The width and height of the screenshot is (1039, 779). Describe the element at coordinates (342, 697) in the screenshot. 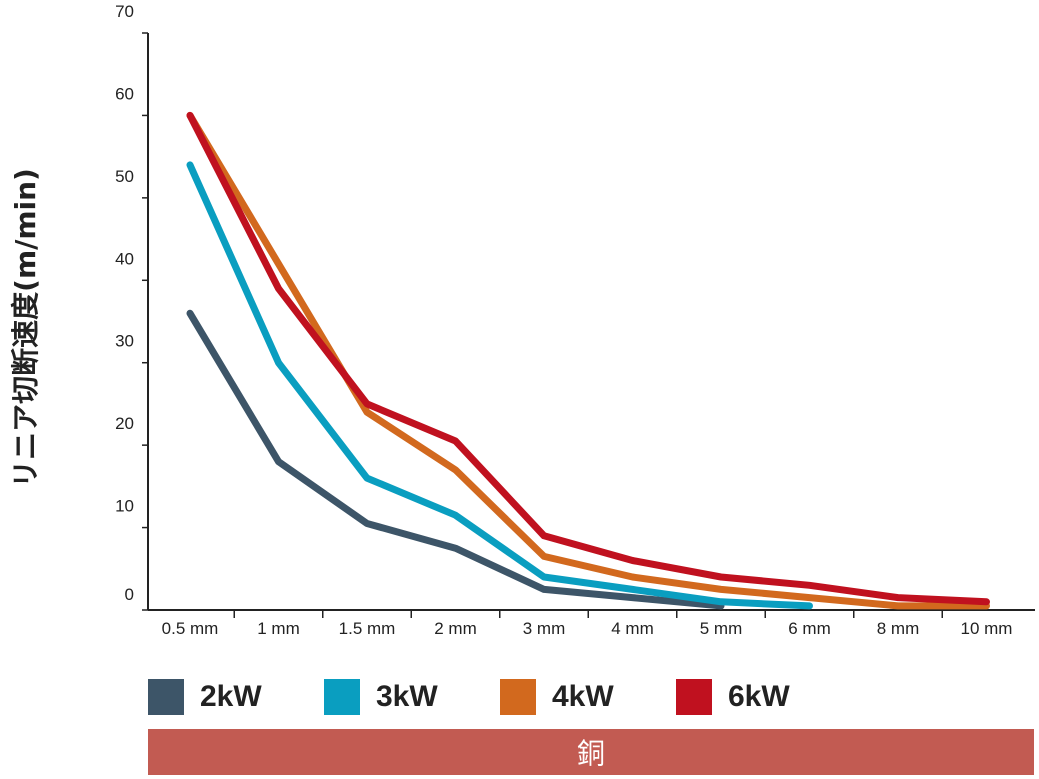

I see `legend-swatch-3kw` at that location.